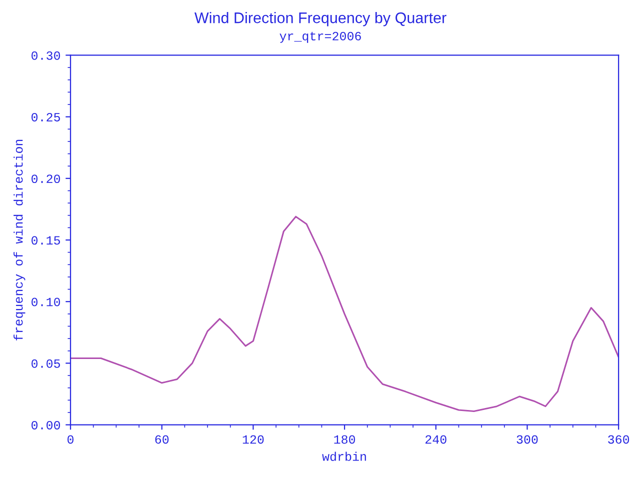 The width and height of the screenshot is (641, 480). What do you see at coordinates (46, 117) in the screenshot?
I see `y-tick-label: 0.25` at bounding box center [46, 117].